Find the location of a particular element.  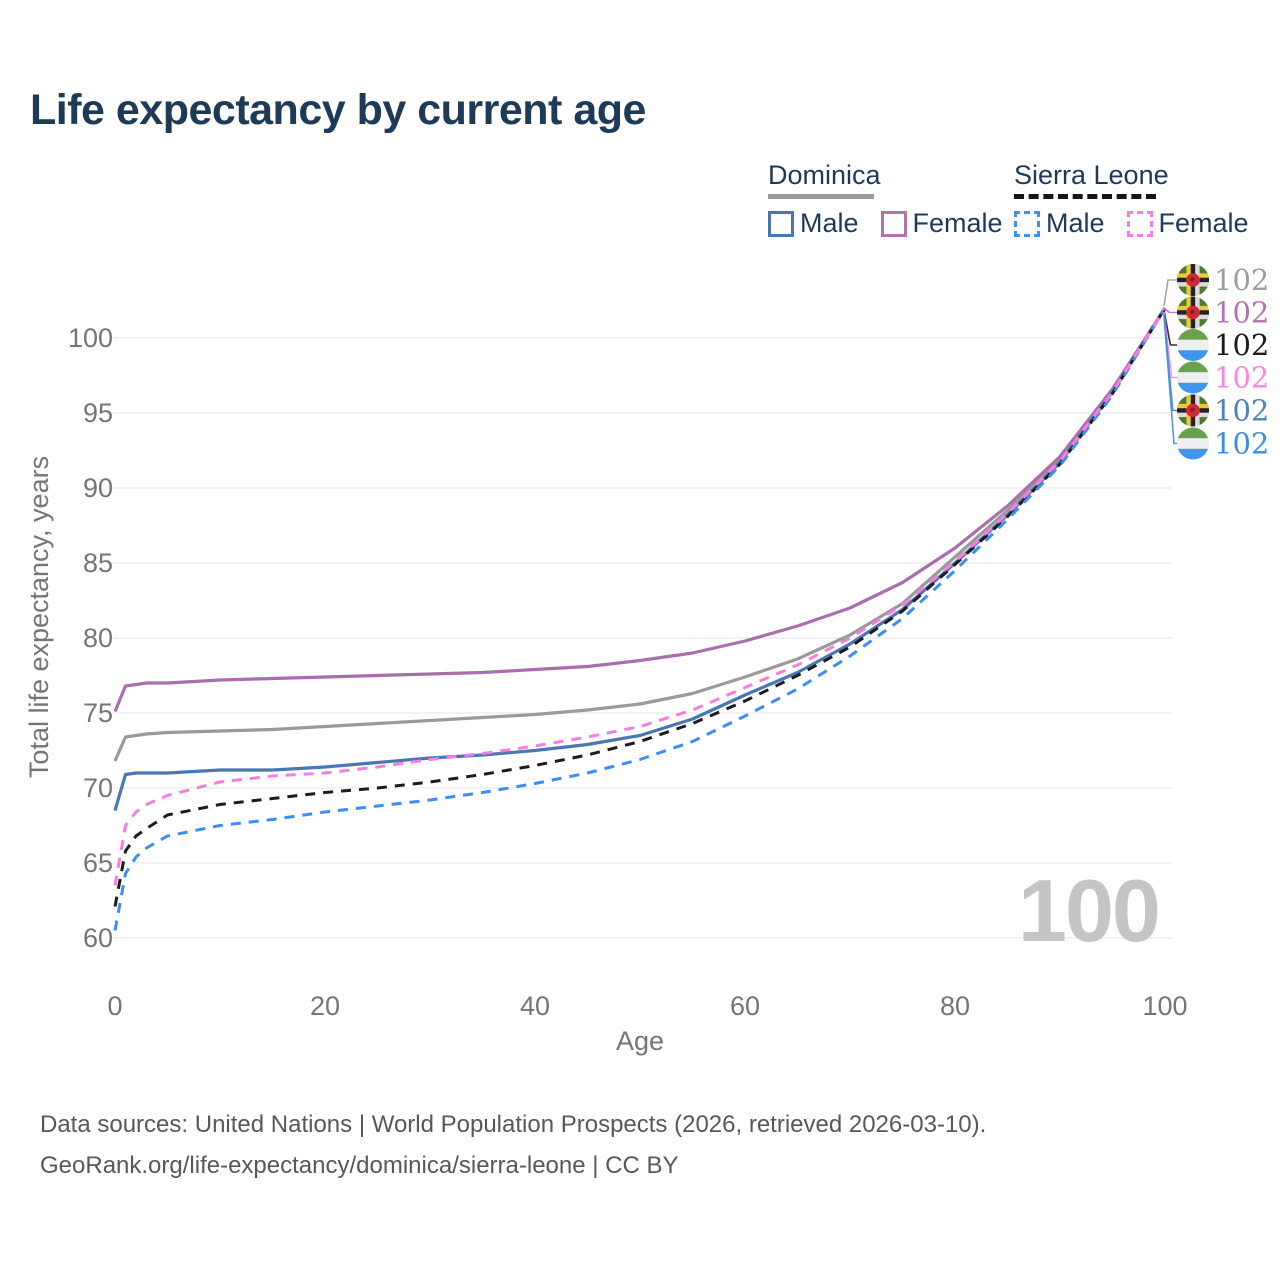

y-axis-title: Total life expectancy, years is located at coordinates (39, 617).